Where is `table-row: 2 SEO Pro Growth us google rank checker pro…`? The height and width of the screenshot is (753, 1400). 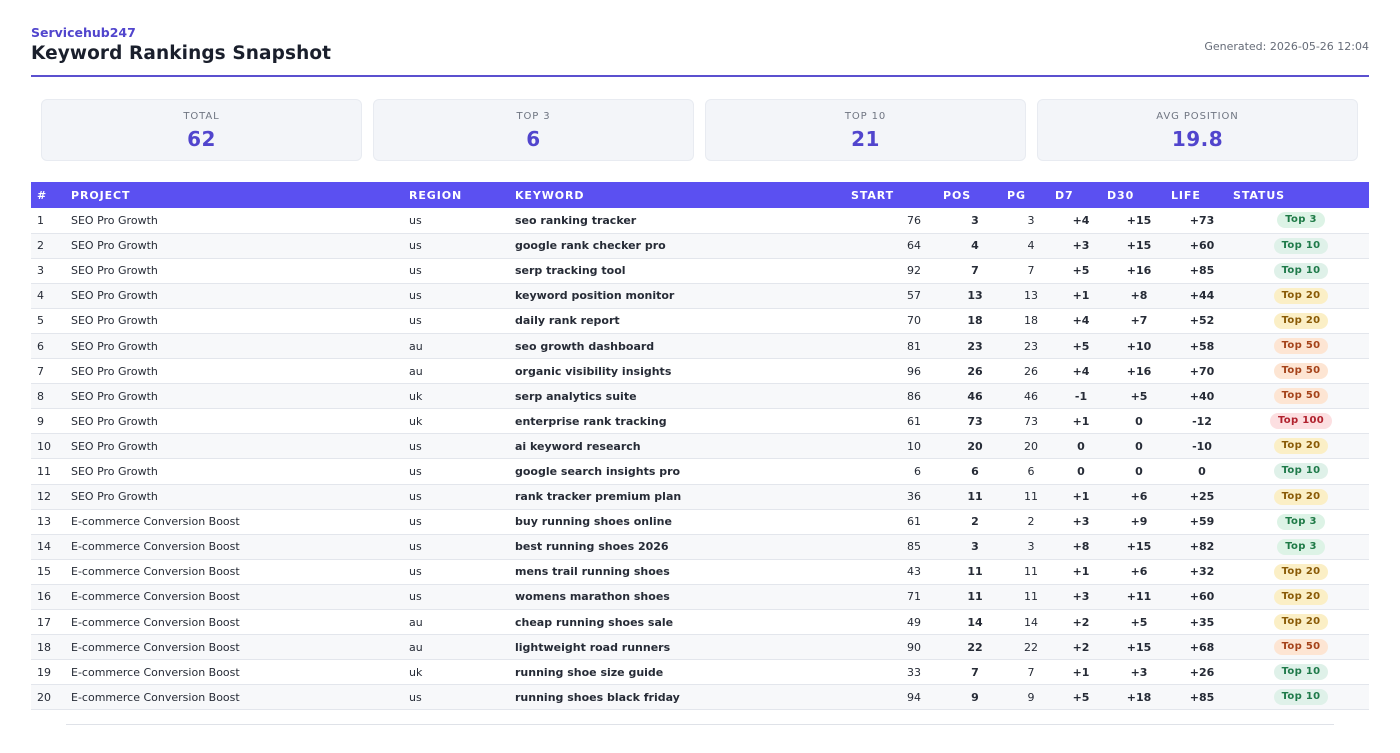 table-row: 2 SEO Pro Growth us google rank checker pro… is located at coordinates (700, 246).